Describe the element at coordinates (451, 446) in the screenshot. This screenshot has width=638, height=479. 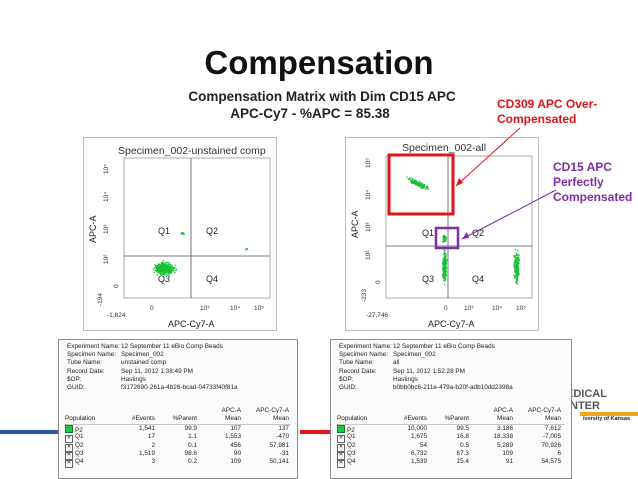
I see `table-row: ✕ Q2 54 0.5 5,289 70,926` at that location.